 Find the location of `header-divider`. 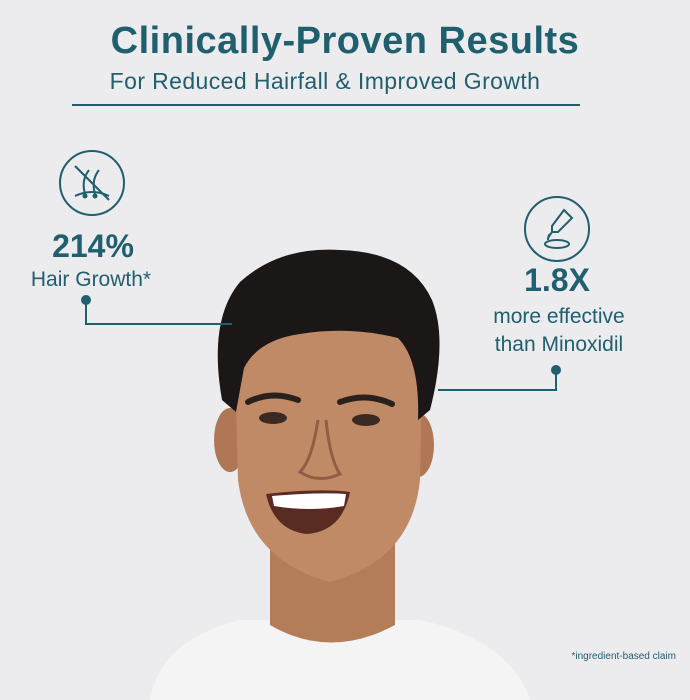

header-divider is located at coordinates (326, 105).